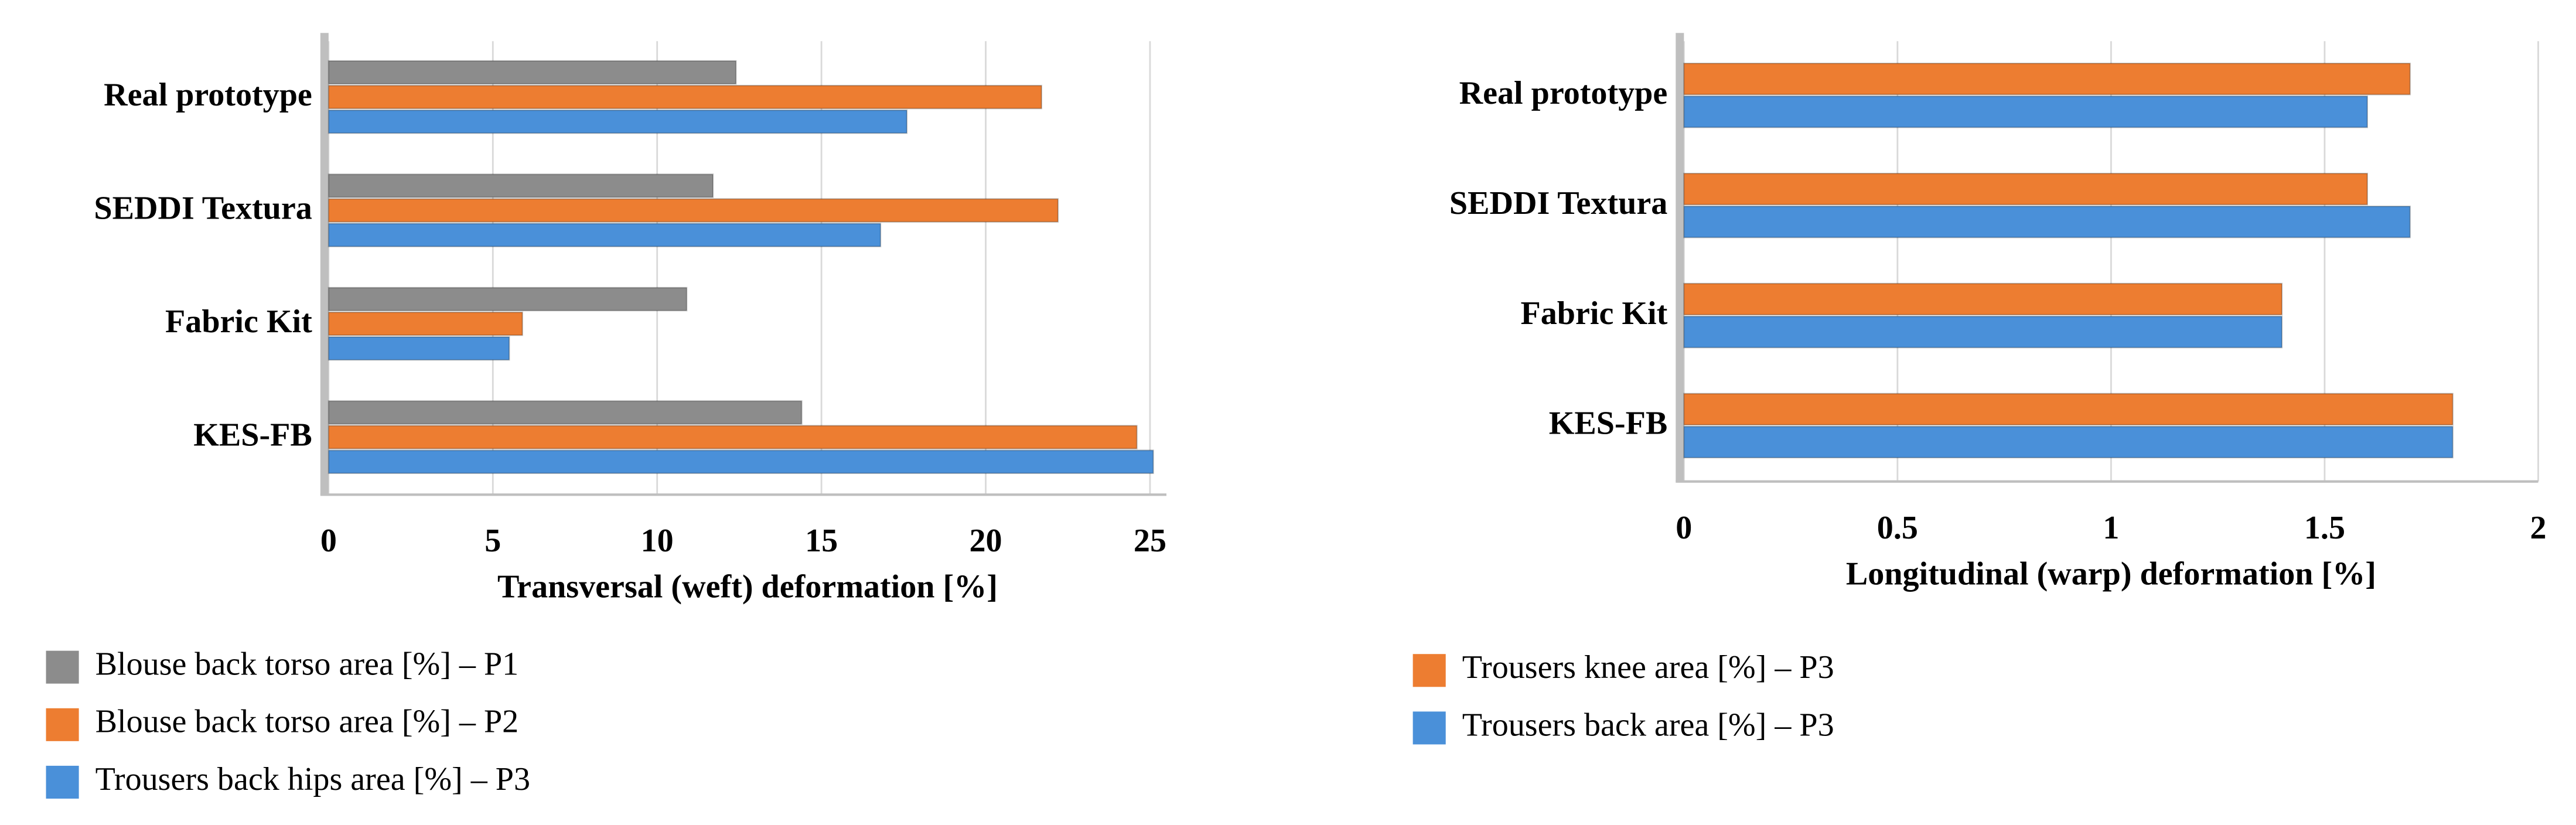 This screenshot has height=825, width=2576. Describe the element at coordinates (2538, 528) in the screenshot. I see `x-tick-label: 2` at that location.